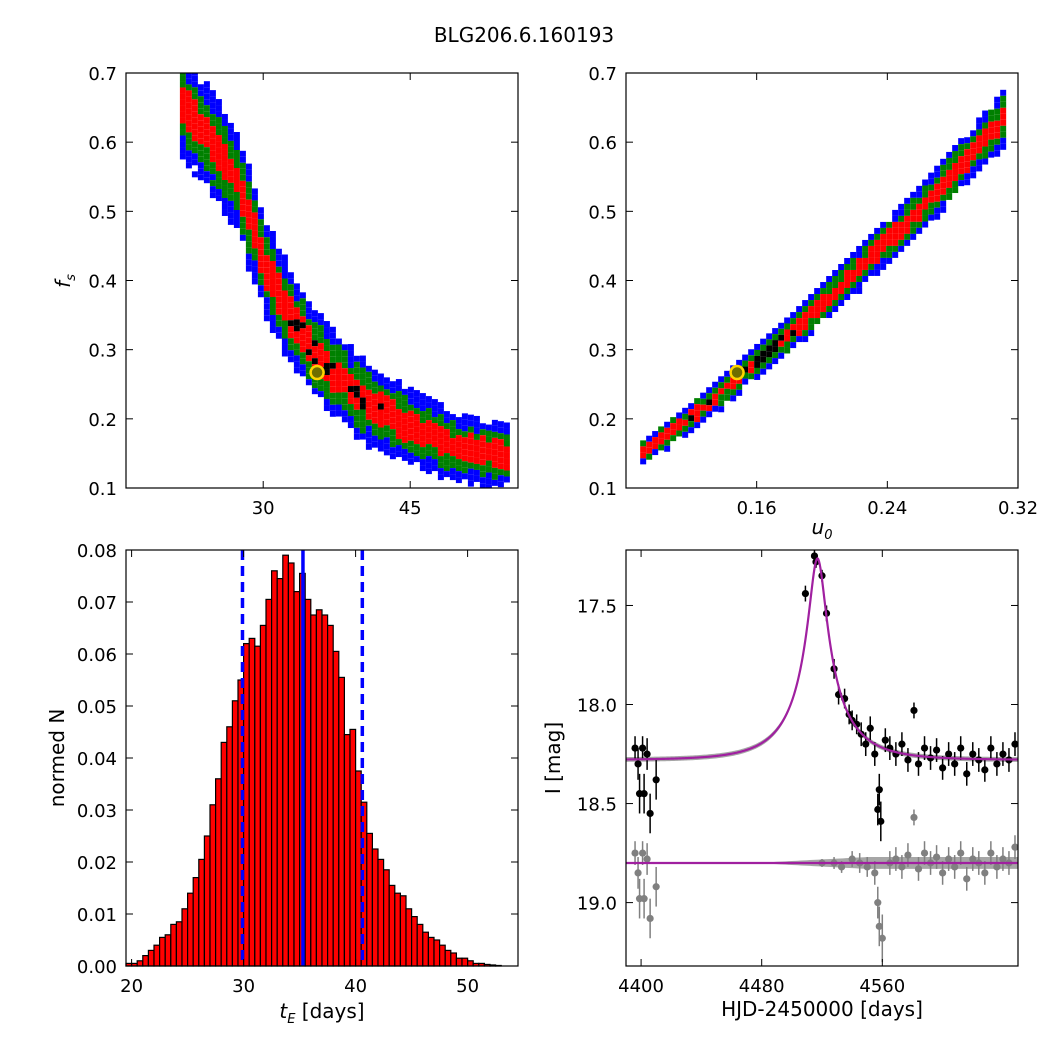 The image size is (1050, 1050). What do you see at coordinates (410, 508) in the screenshot?
I see `x-tick-label: 45` at bounding box center [410, 508].